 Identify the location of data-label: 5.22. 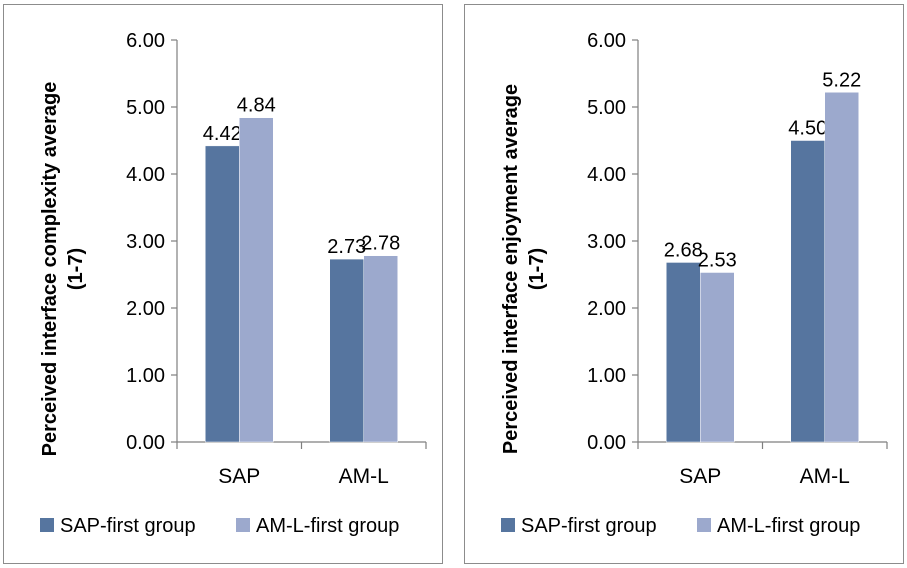
(841, 80).